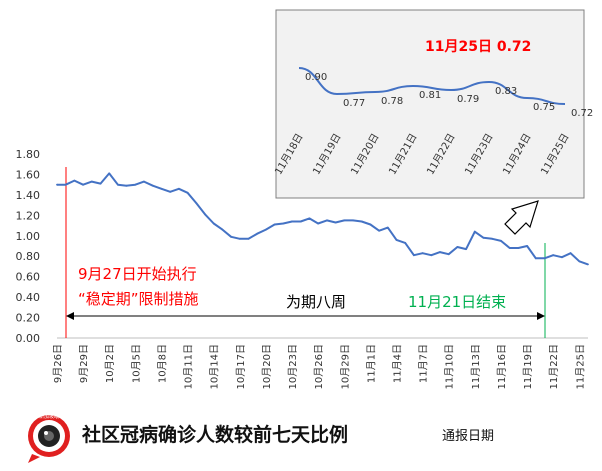  Describe the element at coordinates (28, 256) in the screenshot. I see `y-tick-label: 0.80` at that location.